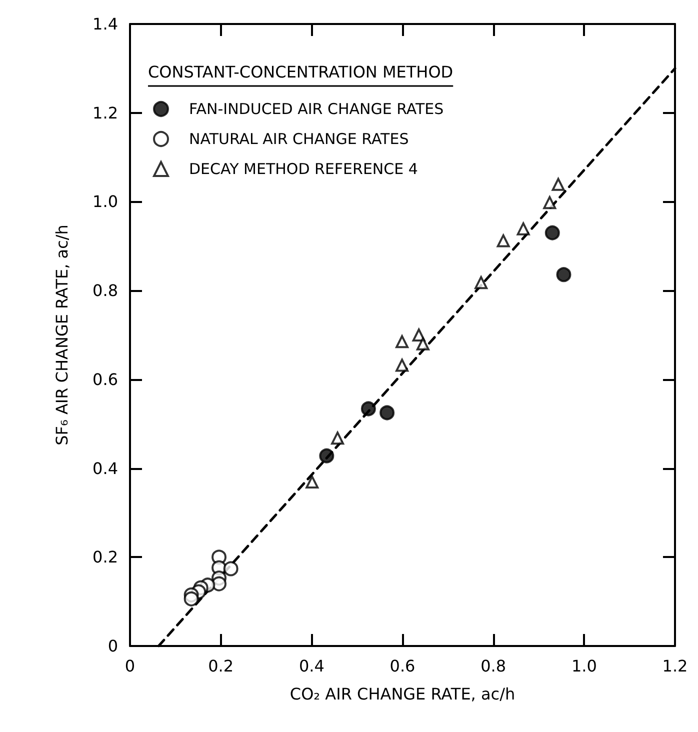 The width and height of the screenshot is (698, 732). I want to click on x-tick-label: 0.4, so click(311, 666).